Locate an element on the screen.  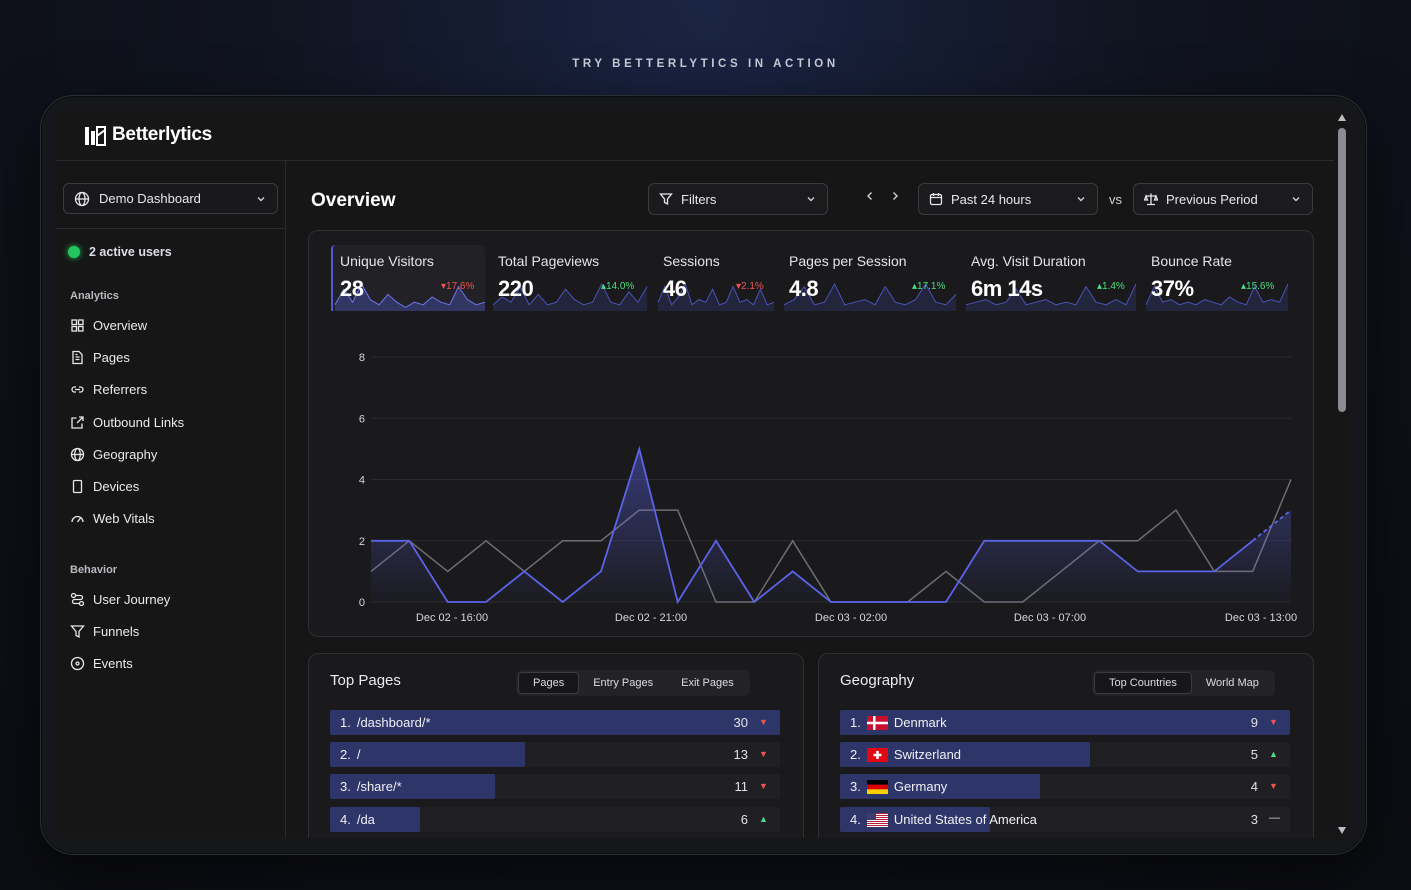
date-range-select: Past 24 hours is located at coordinates (1008, 199).